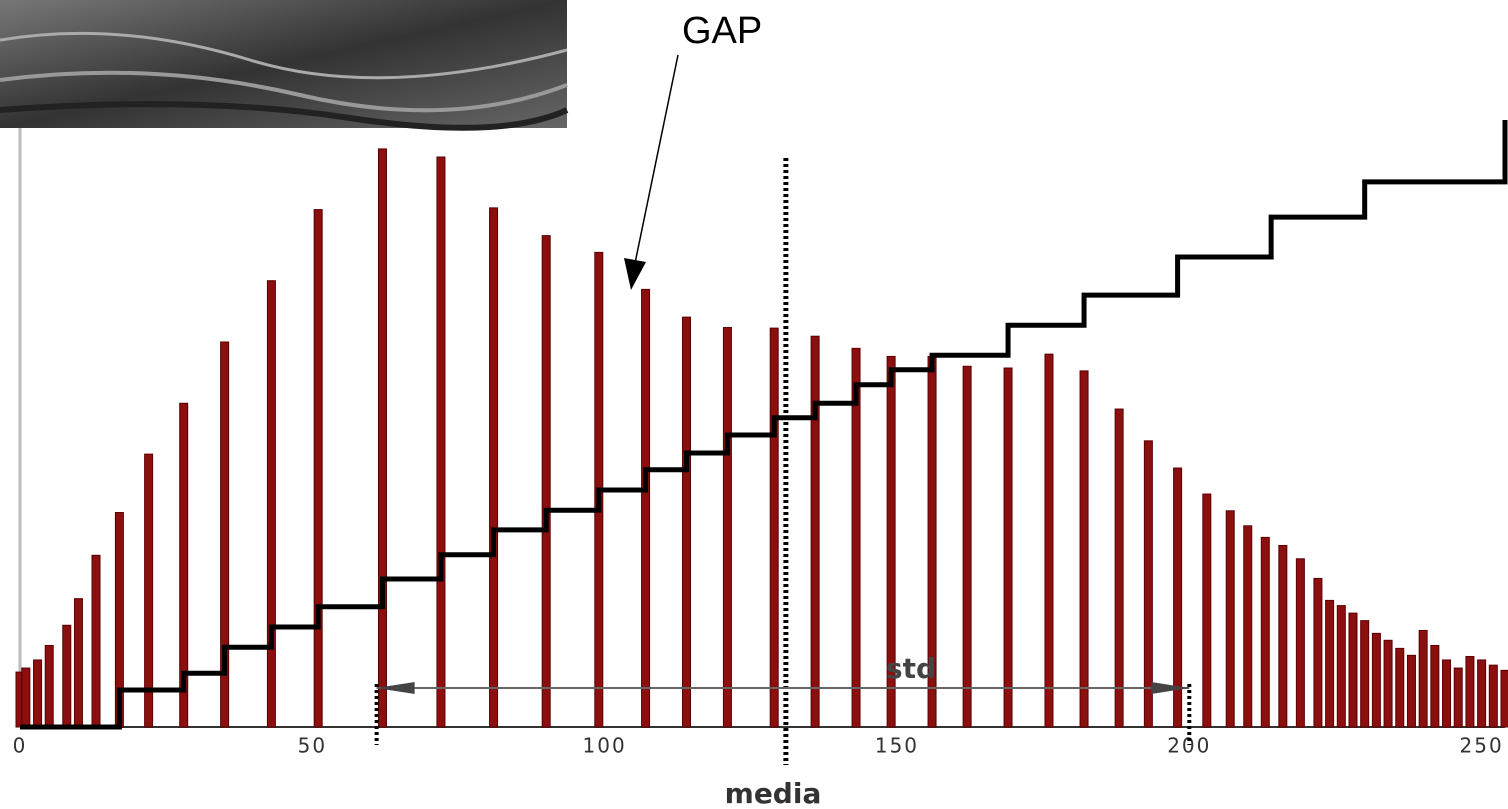 Image resolution: width=1508 pixels, height=809 pixels. What do you see at coordinates (1482, 746) in the screenshot?
I see `x-tick-label: 250` at bounding box center [1482, 746].